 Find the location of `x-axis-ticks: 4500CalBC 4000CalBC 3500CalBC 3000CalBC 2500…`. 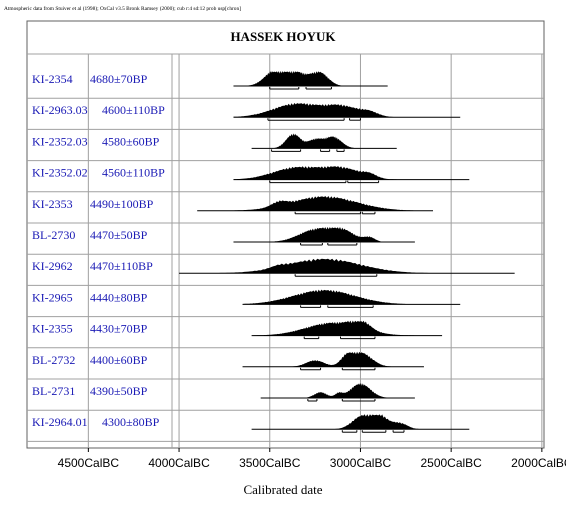

x-axis-ticks: 4500CalBC 4000CalBC 3500CalBC 3000CalBC 2500… is located at coordinates (312, 459).